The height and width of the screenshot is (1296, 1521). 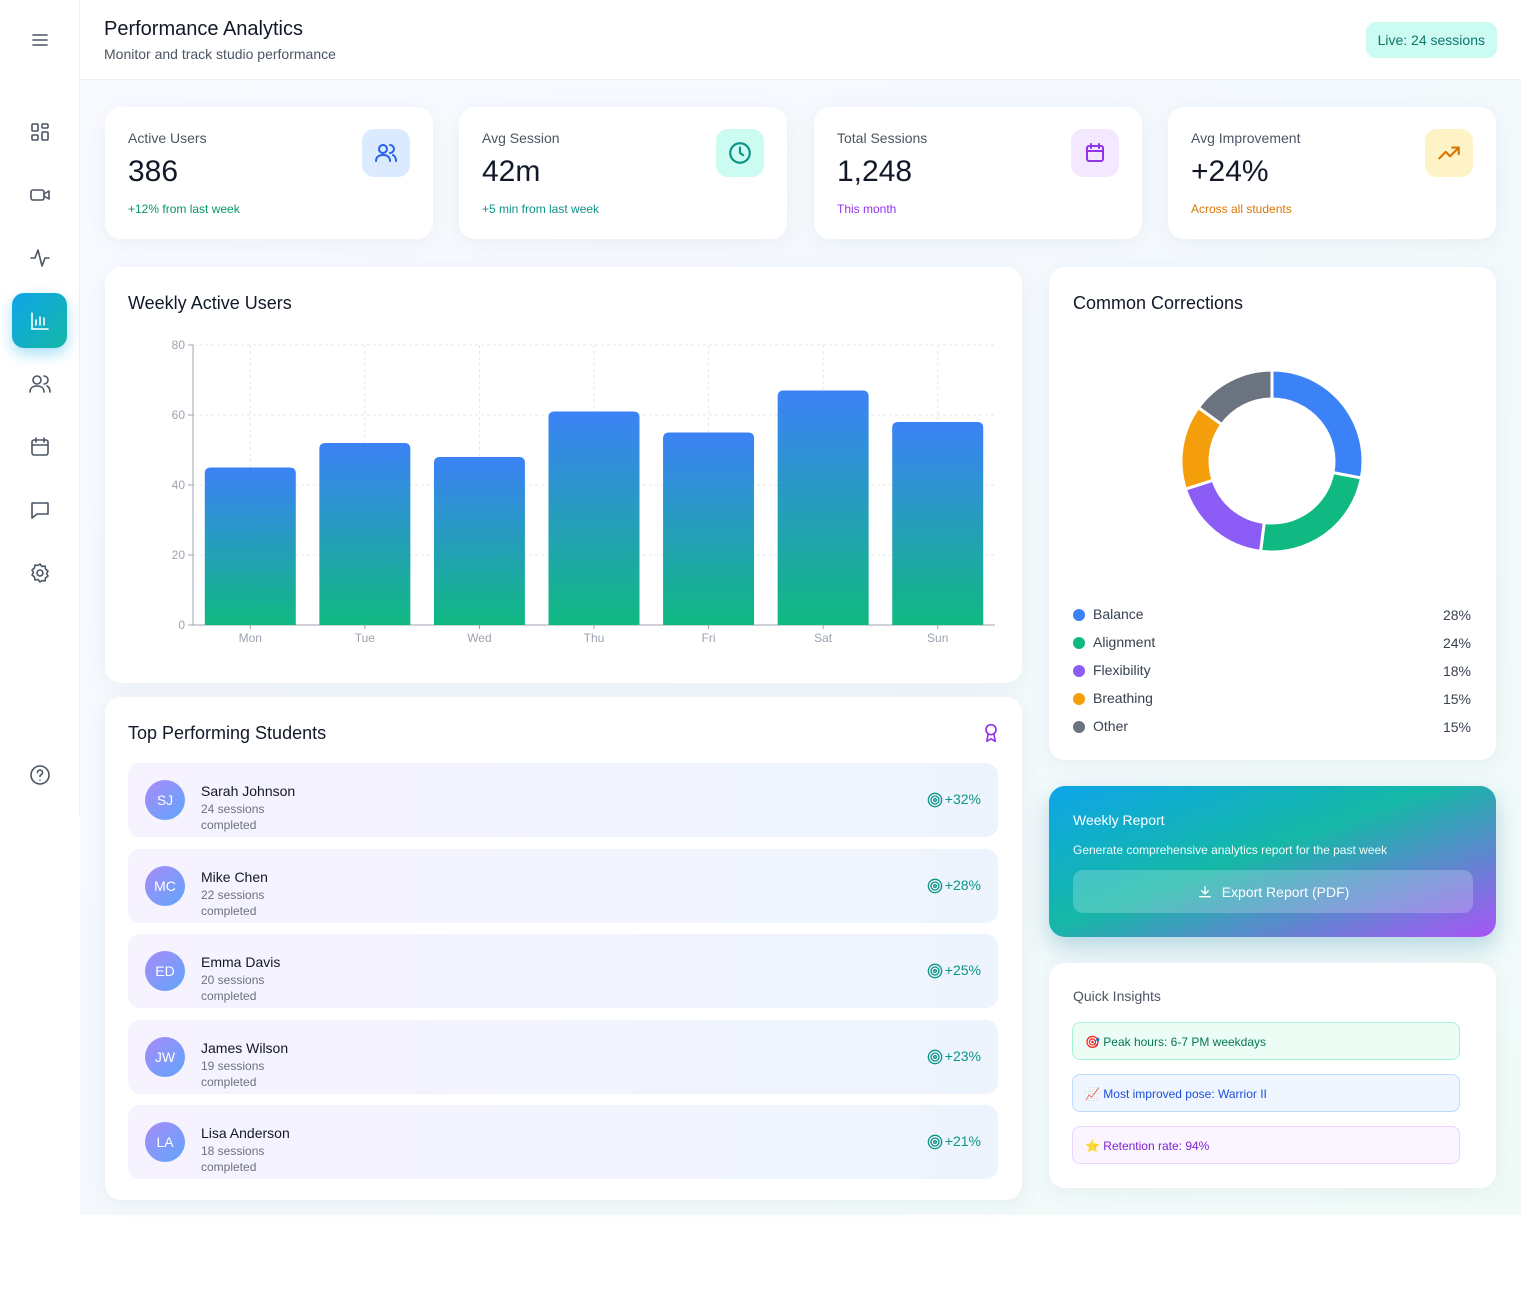 I want to click on x-tick-label: Mon, so click(x=250, y=638).